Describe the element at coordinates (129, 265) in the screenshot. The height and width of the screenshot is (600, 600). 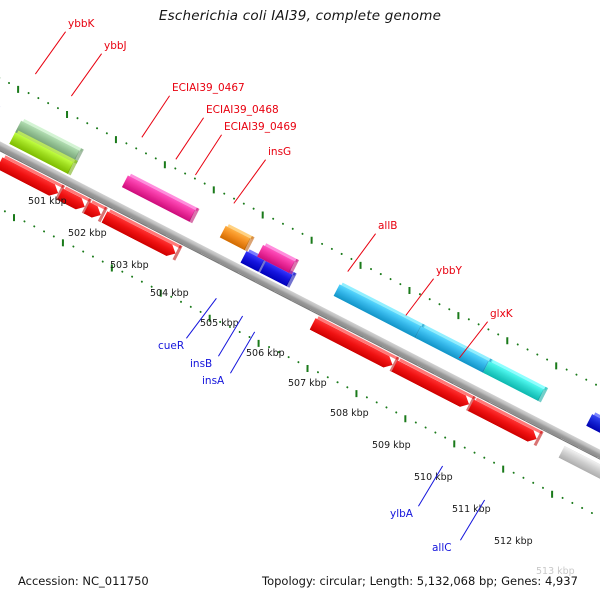
I see `ruler-tick-label: 503 kbp` at that location.